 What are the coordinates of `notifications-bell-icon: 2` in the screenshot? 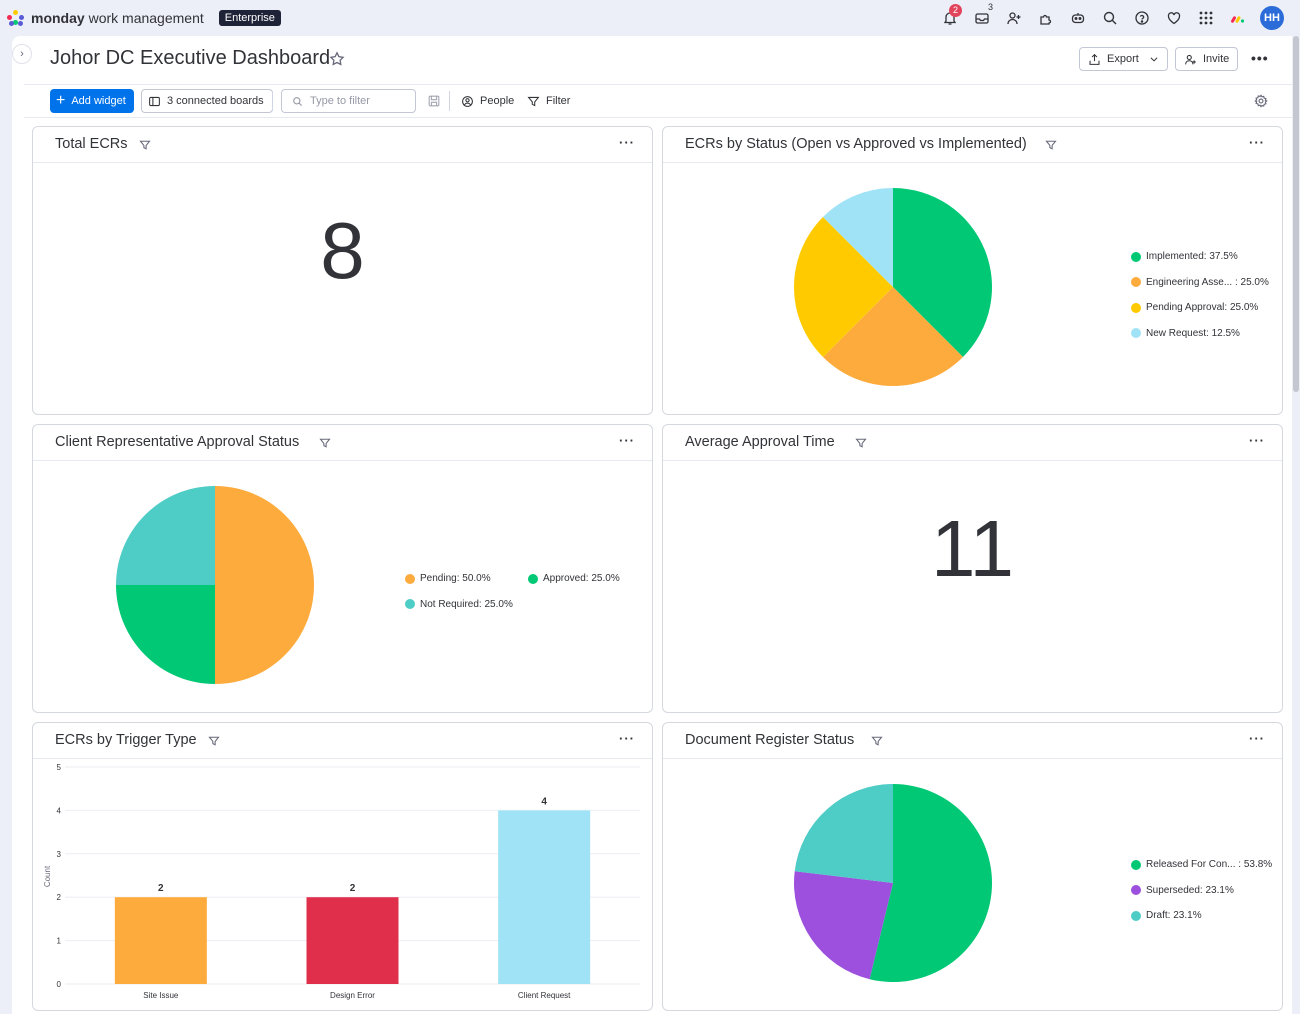 It's located at (950, 17).